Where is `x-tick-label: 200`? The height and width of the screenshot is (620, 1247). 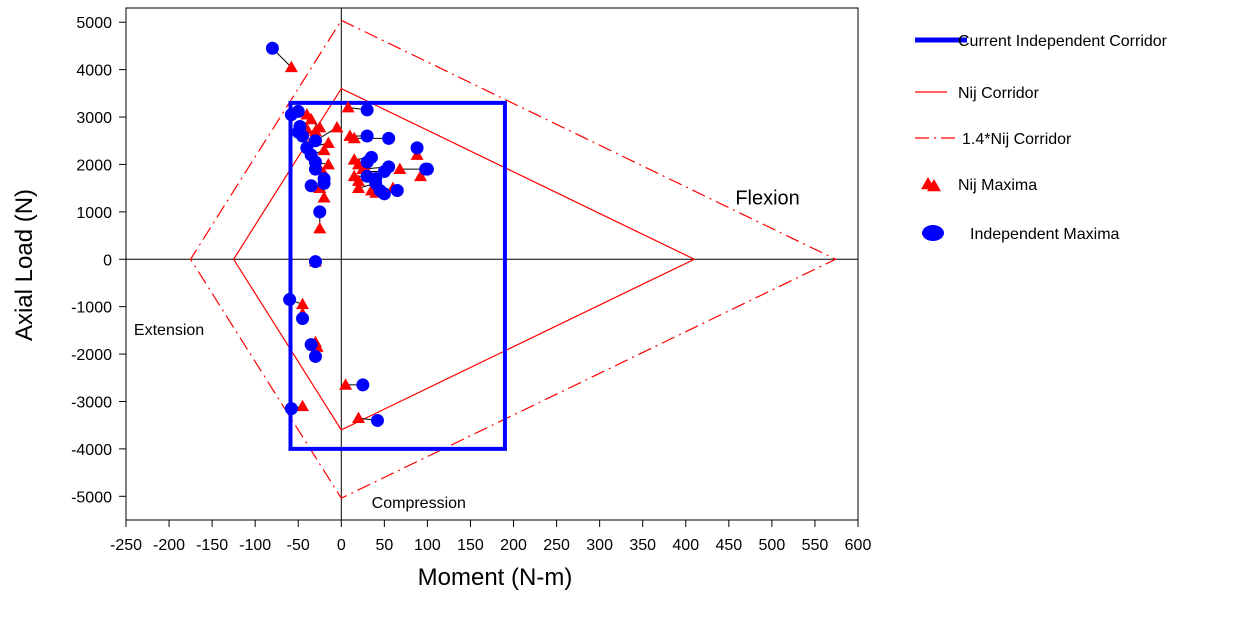 x-tick-label: 200 is located at coordinates (513, 545).